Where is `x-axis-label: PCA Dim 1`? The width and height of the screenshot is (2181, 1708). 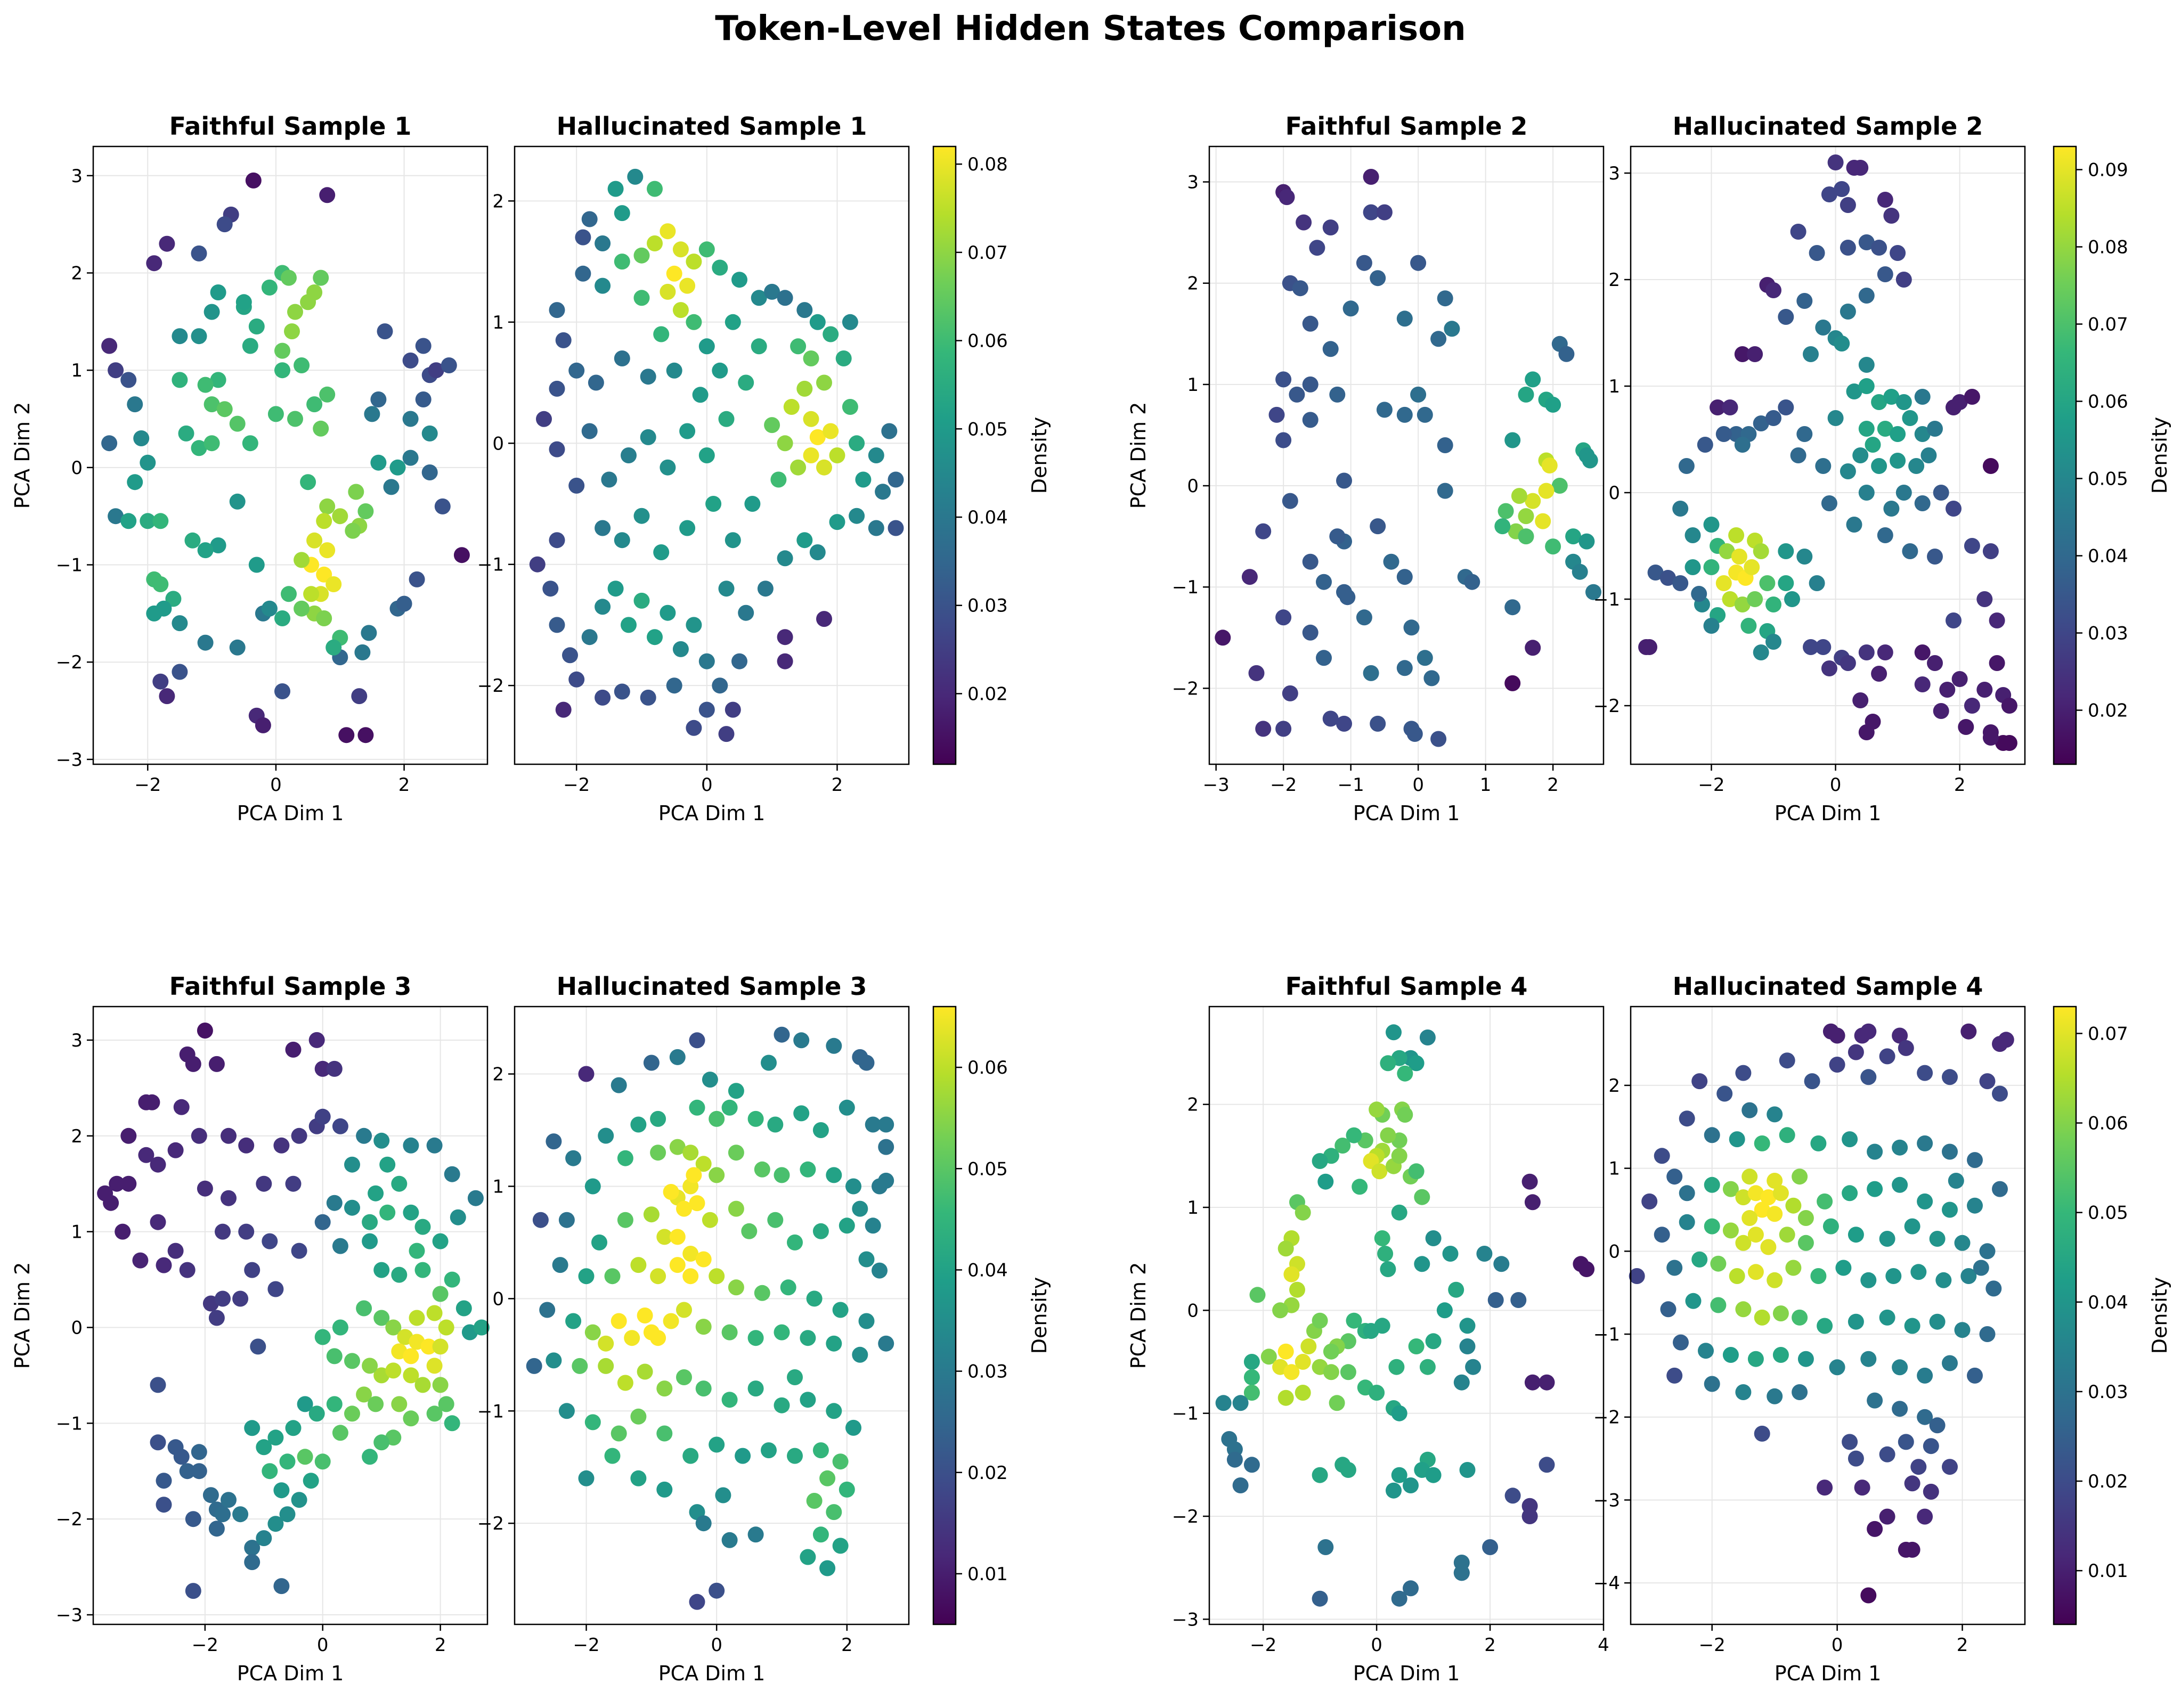
x-axis-label: PCA Dim 1 is located at coordinates (1828, 1674).